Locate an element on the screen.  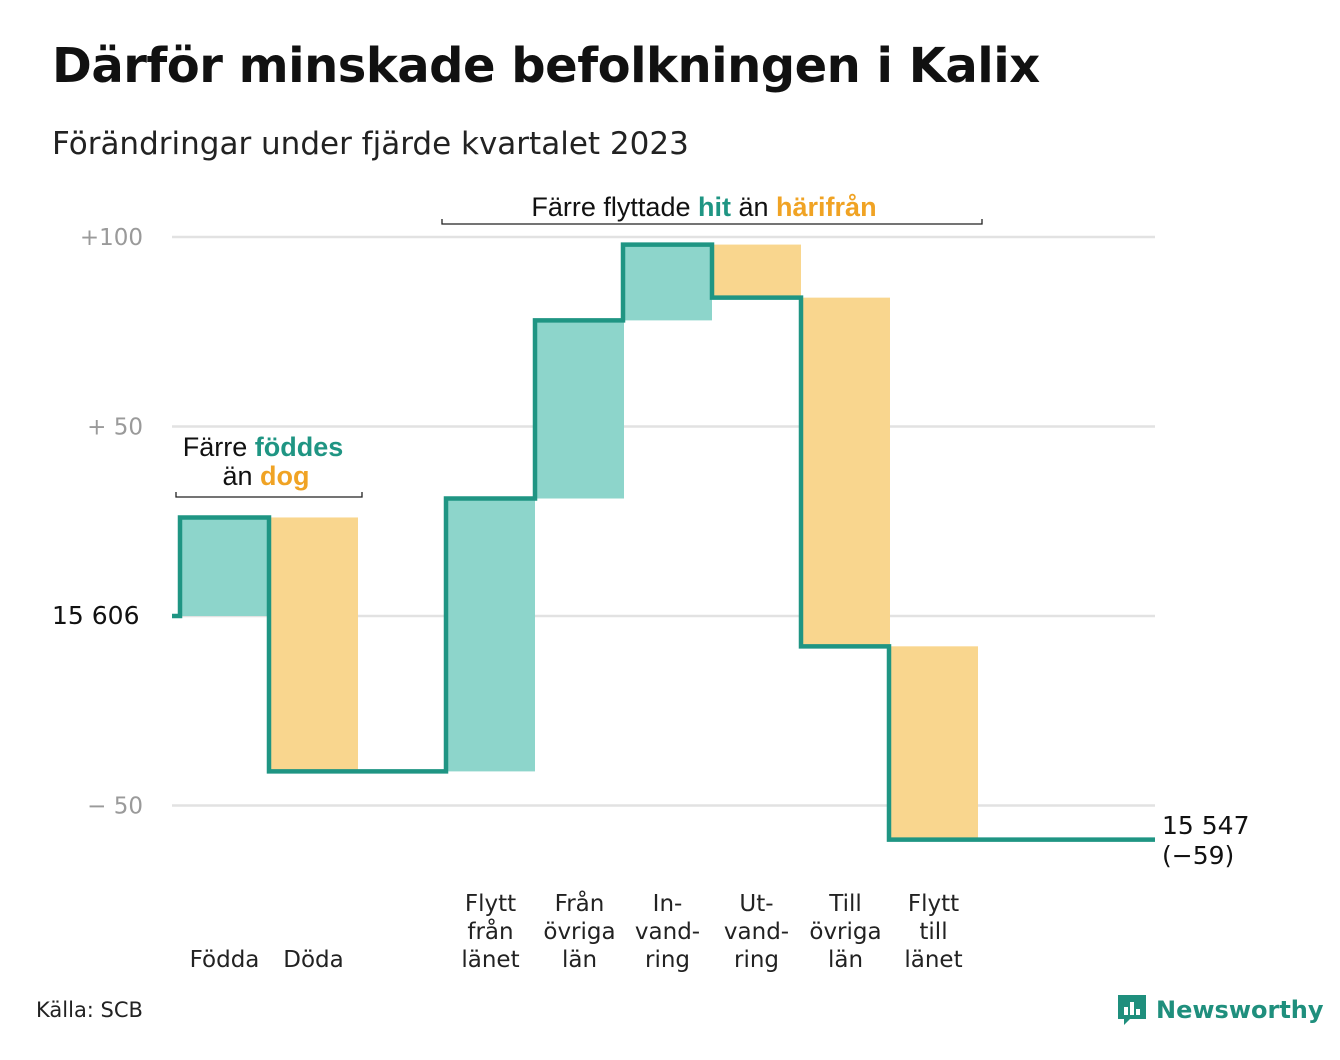
end-value-label: 15 547 is located at coordinates (1205, 825).